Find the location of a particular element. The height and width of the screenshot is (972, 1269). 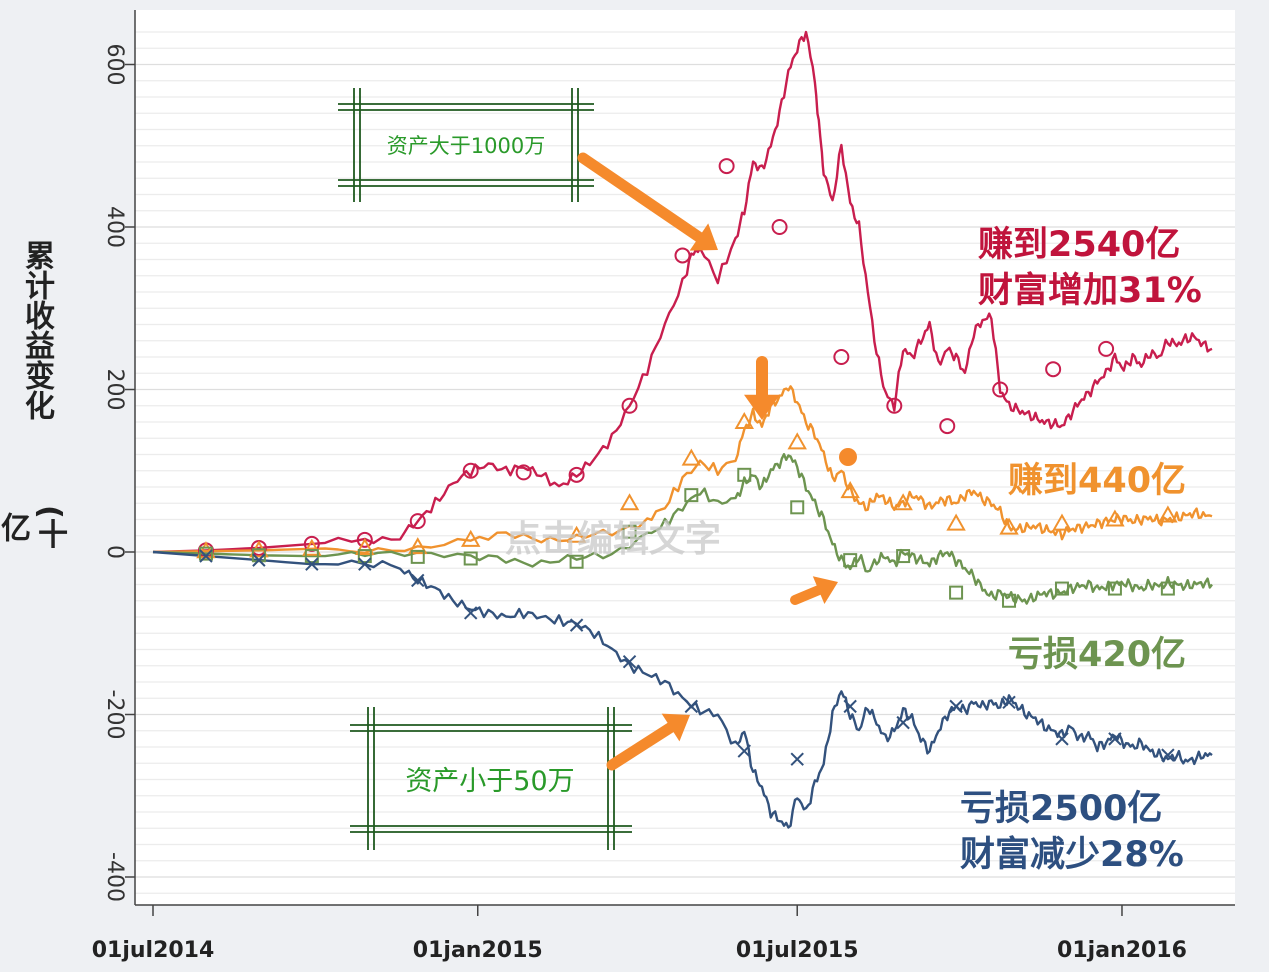

mid-gain-annotation: 赚到440亿 is located at coordinates (1097, 481).